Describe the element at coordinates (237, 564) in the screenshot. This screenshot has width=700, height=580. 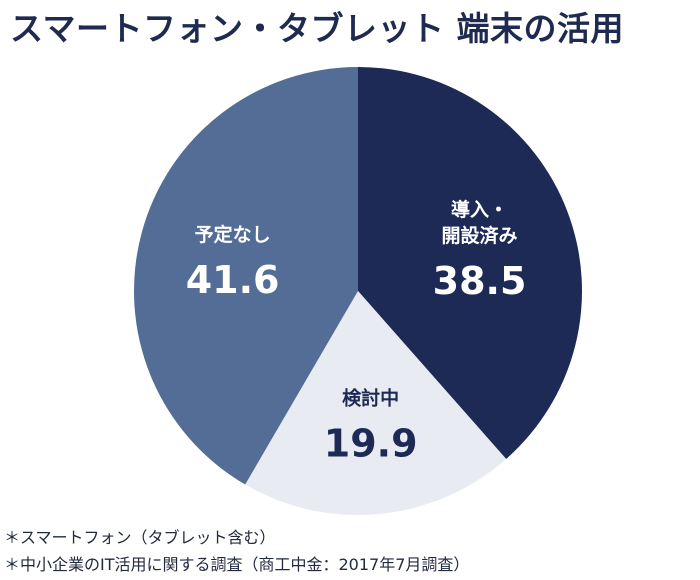
I see `footnote-source: ＊中小企業のIT活用に関する調査（商工中金：2017年7月調査）` at that location.